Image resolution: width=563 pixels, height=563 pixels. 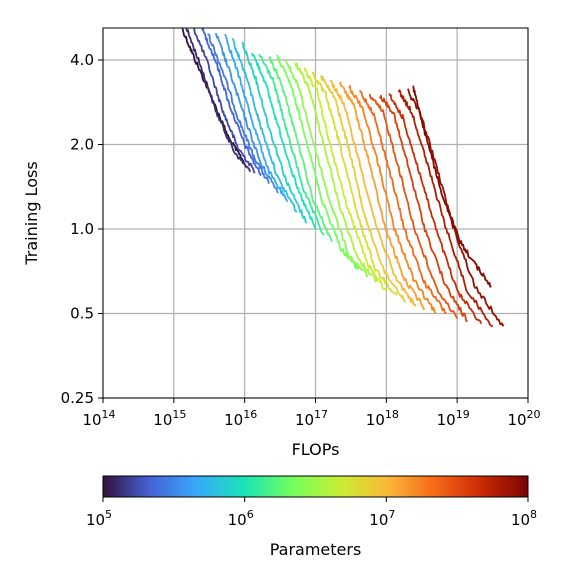 I want to click on y-axis-ticks: 0.25 0.5 1.0 2.0 4.0, so click(x=82, y=229).